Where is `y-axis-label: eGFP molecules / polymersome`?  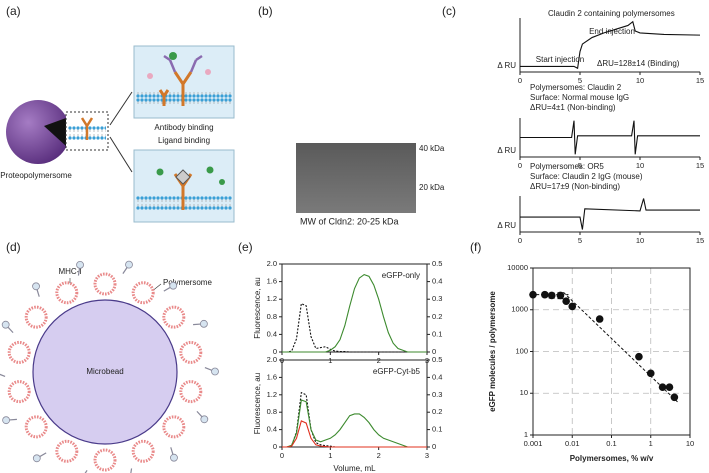 y-axis-label: eGFP molecules / polymersome is located at coordinates (492, 351).